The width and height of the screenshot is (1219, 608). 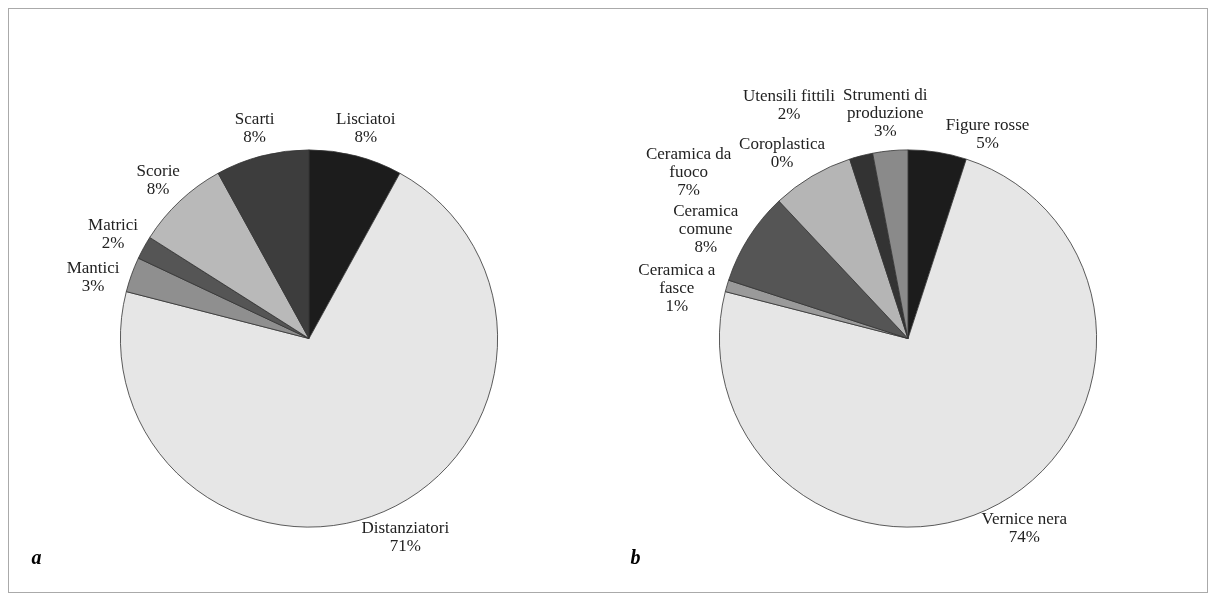 What do you see at coordinates (254, 118) in the screenshot?
I see `slice-label: Scarti` at bounding box center [254, 118].